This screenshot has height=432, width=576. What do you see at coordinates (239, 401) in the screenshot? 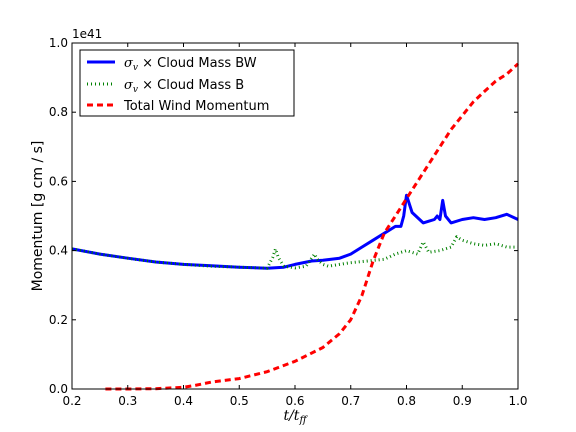
I see `x-tick-label: 0.5` at bounding box center [239, 401].